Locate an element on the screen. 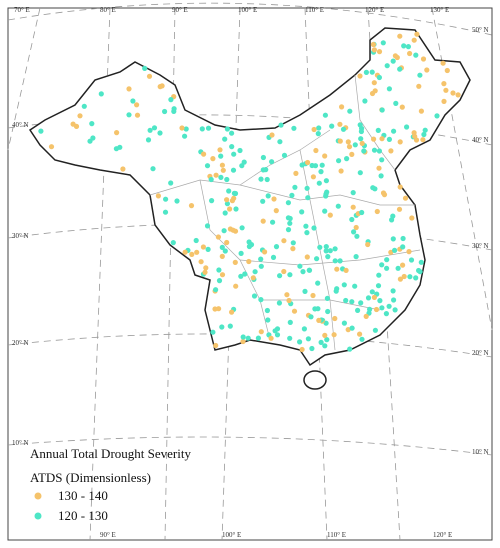 The height and width of the screenshot is (548, 500). graticule-label: 100° E is located at coordinates (247, 10).